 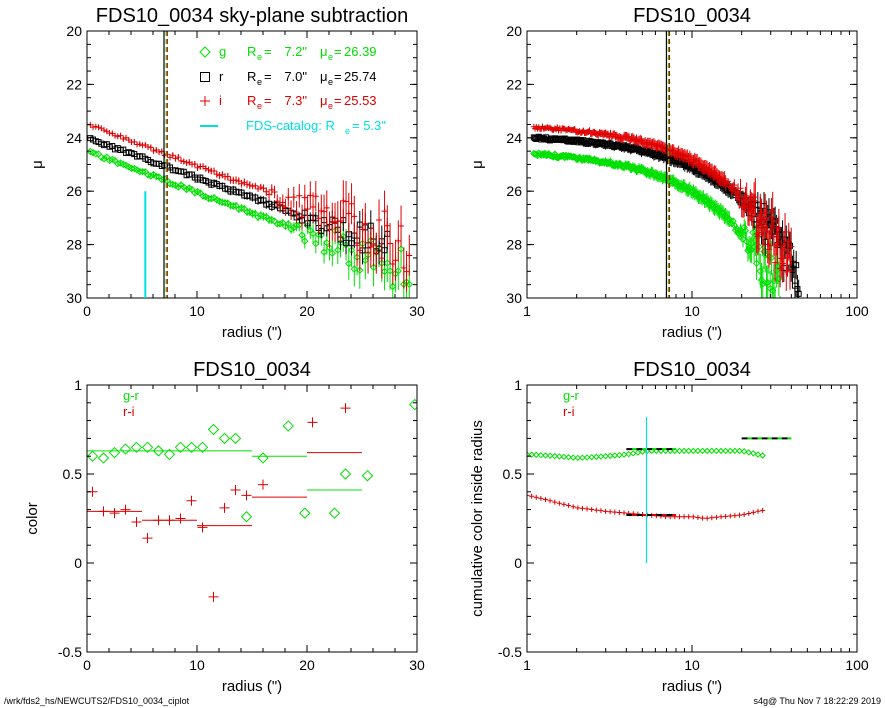 What do you see at coordinates (510, 652) in the screenshot?
I see `y-tick-label: -0.5` at bounding box center [510, 652].